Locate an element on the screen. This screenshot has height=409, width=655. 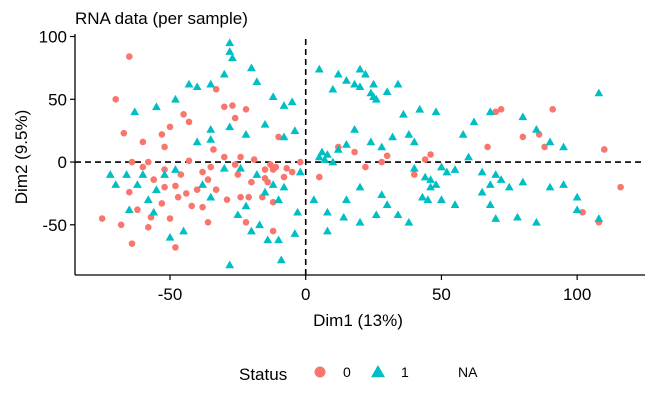
y-axis-label: Dim2 (9.5%) is located at coordinates (21, 157).